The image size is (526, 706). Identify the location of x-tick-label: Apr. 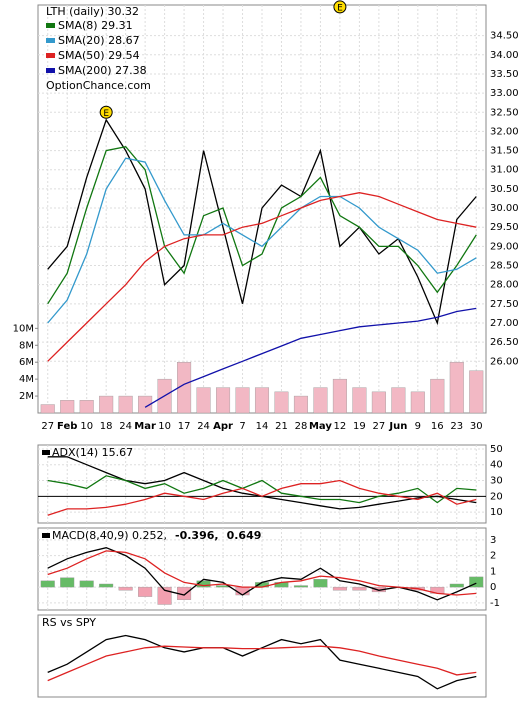
(223, 426).